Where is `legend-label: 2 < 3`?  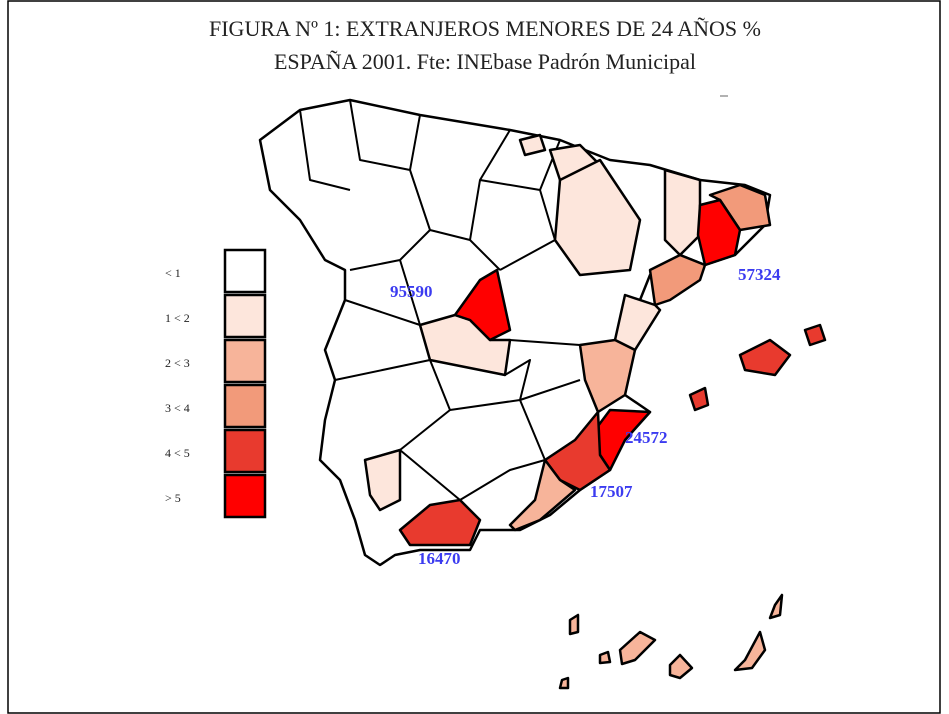 legend-label: 2 < 3 is located at coordinates (177, 363).